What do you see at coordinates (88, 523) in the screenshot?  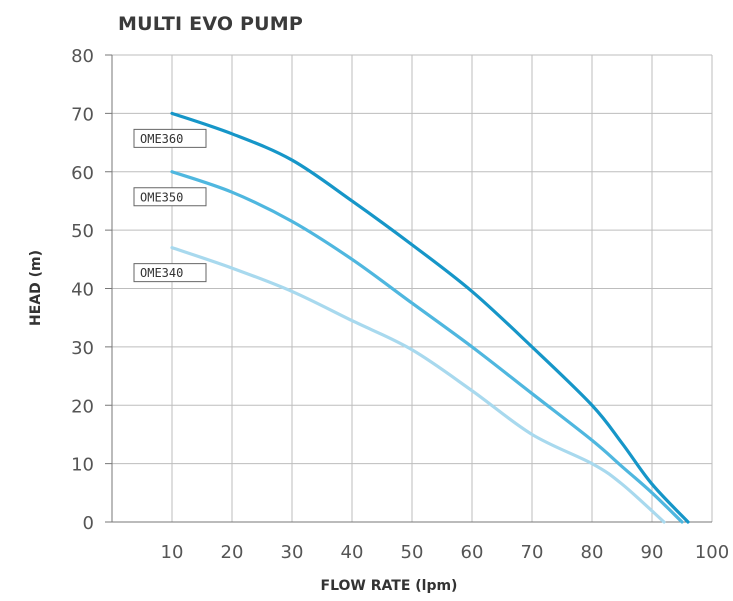 I see `y-tick-label: 0` at bounding box center [88, 523].